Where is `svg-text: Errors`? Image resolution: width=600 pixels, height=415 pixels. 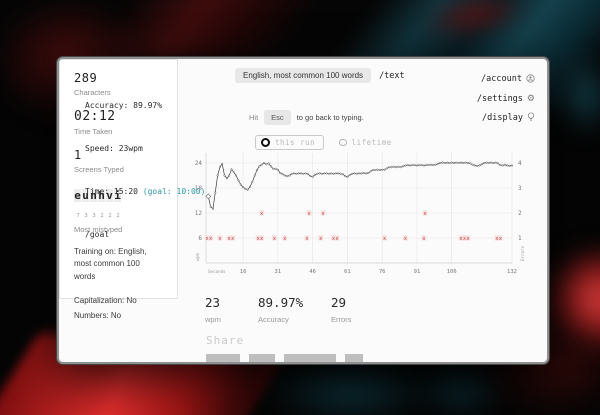
svg-text: Errors is located at coordinates (522, 253).